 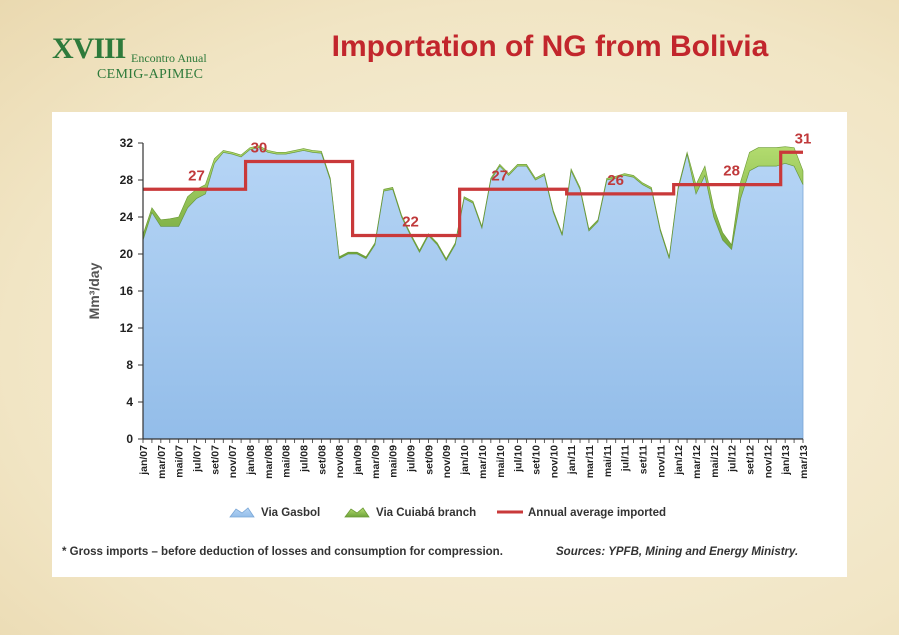 What do you see at coordinates (259, 148) in the screenshot?
I see `annual-average-label: 30` at bounding box center [259, 148].